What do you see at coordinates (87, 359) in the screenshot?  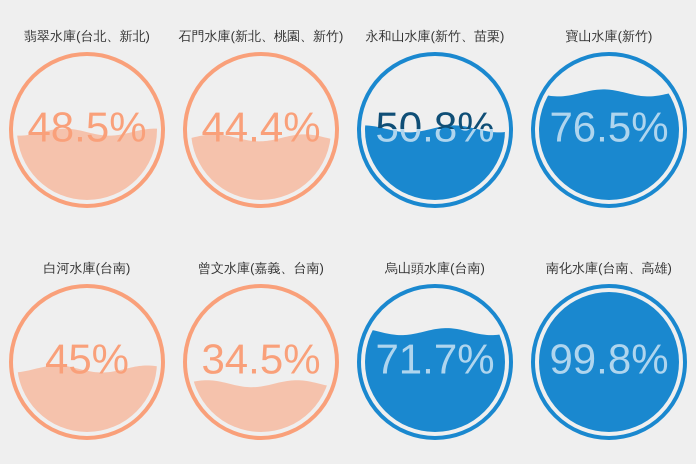 I see `data-label: 45%` at bounding box center [87, 359].